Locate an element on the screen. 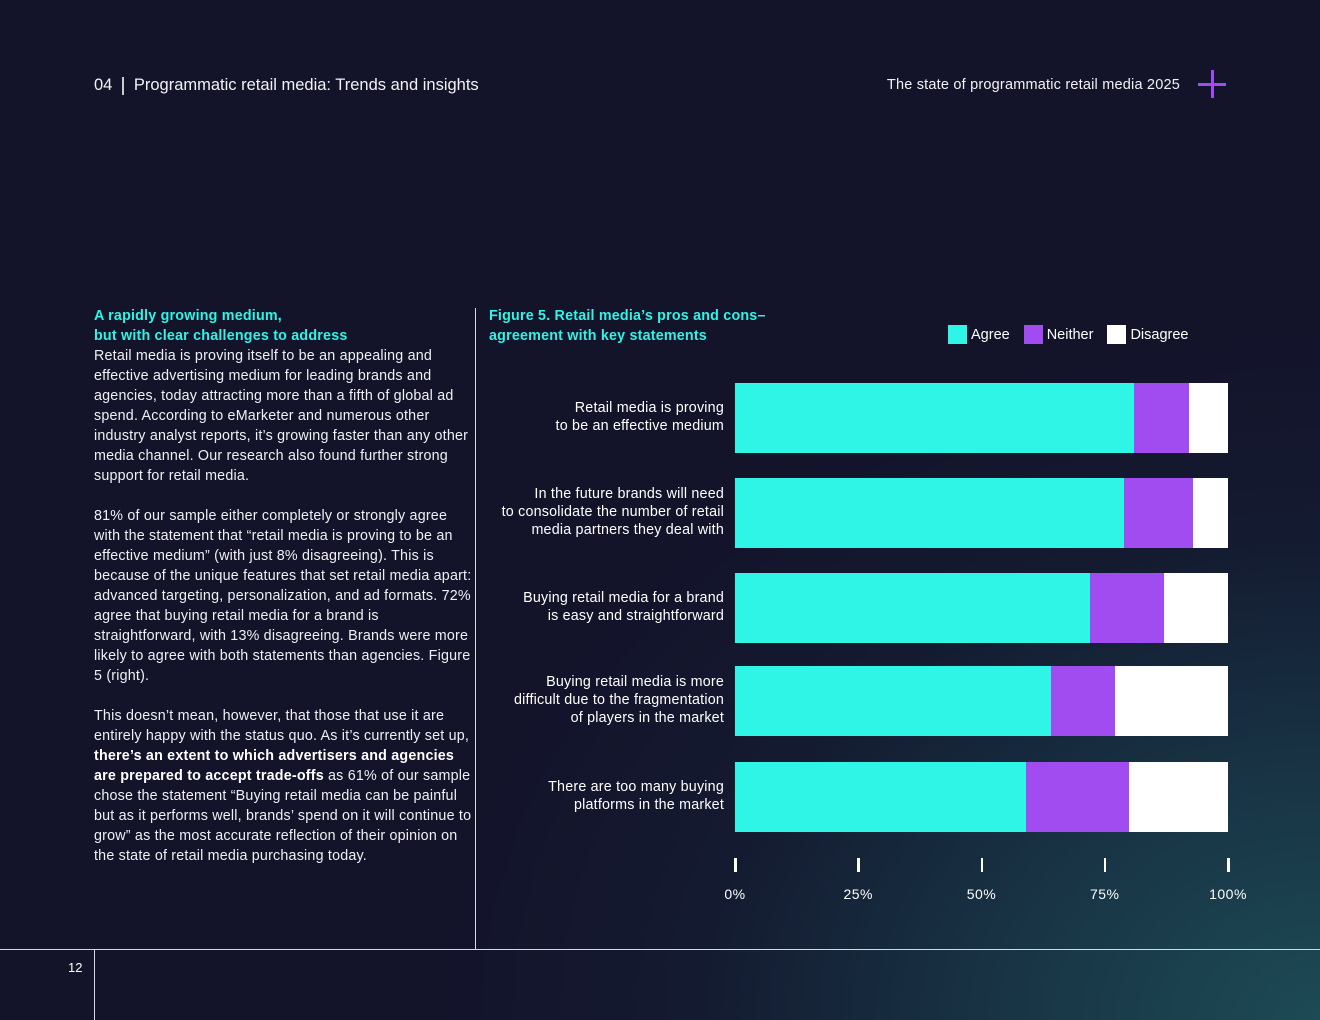 This screenshot has width=1320, height=1020. section-number: 04 is located at coordinates (103, 85).